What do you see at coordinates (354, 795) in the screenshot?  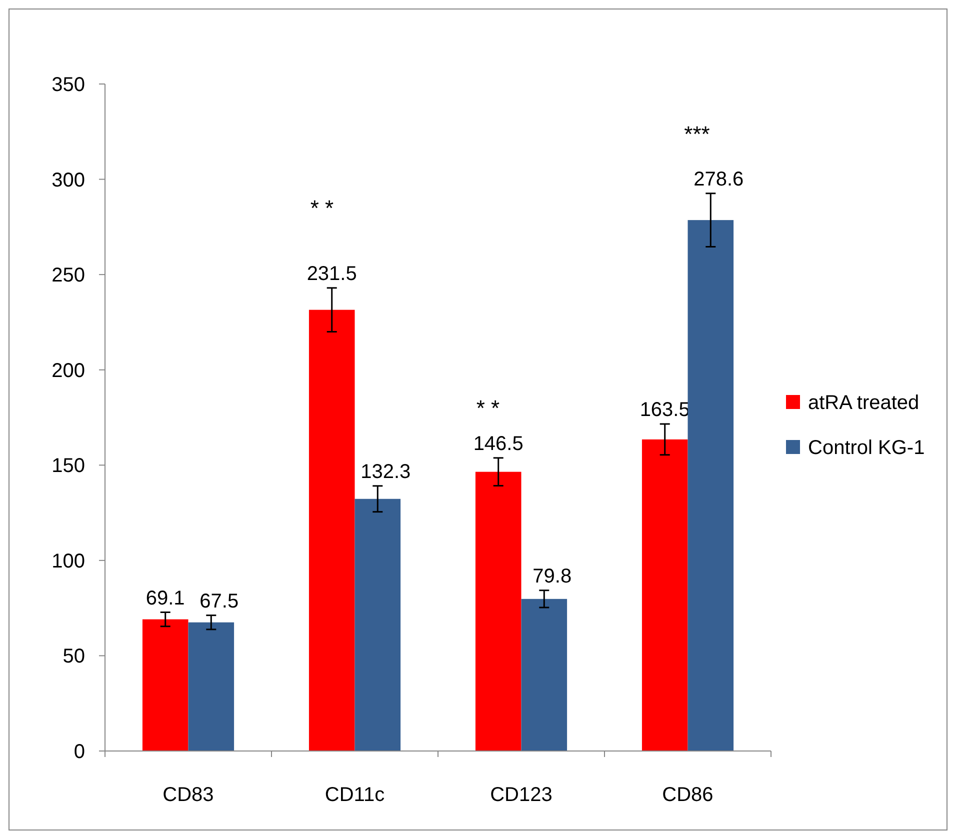 I see `x-tick-label: CD11c` at bounding box center [354, 795].